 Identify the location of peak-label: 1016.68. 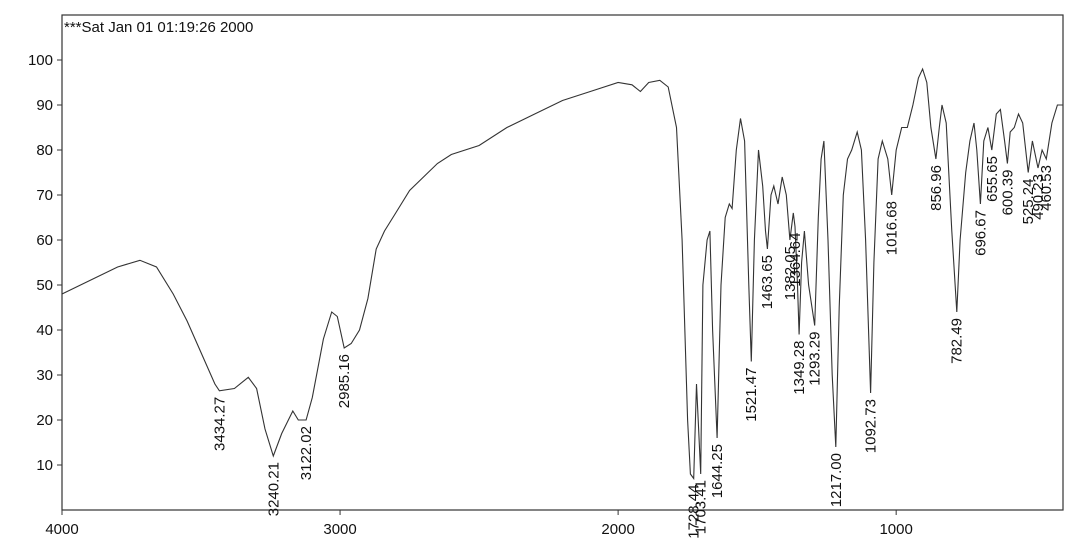
(892, 228).